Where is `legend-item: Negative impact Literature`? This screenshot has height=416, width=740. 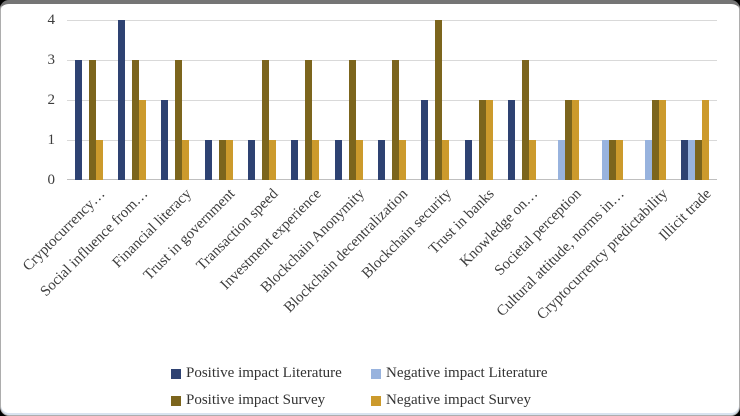 legend-item: Negative impact Literature is located at coordinates (459, 373).